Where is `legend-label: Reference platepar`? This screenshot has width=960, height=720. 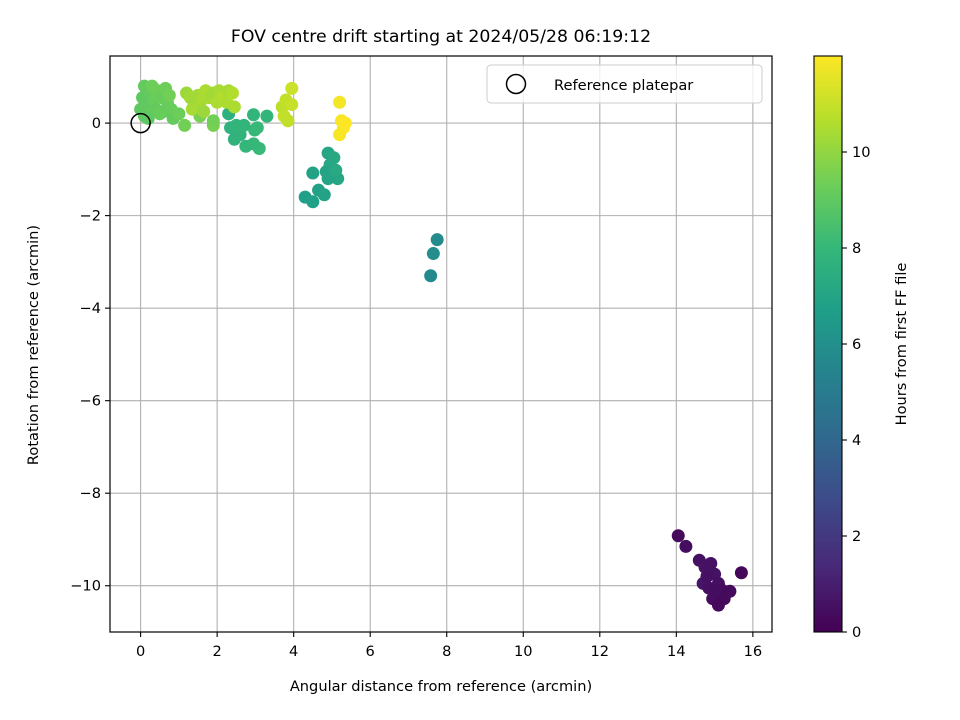 legend-label: Reference platepar is located at coordinates (623, 85).